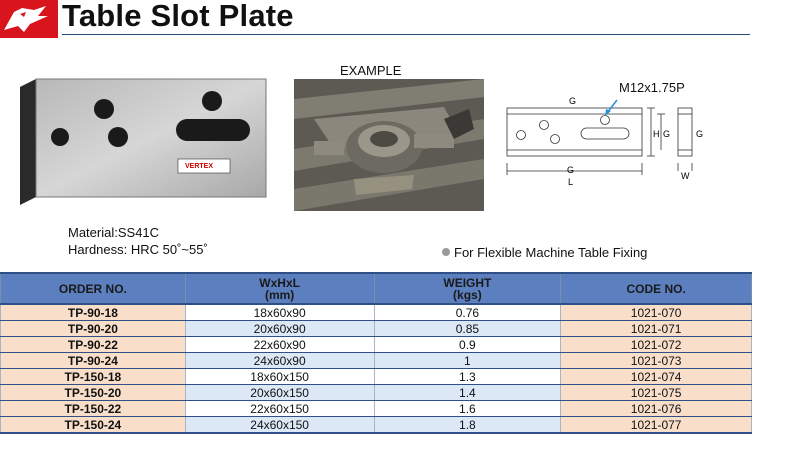 Image resolution: width=800 pixels, height=450 pixels. Describe the element at coordinates (652, 87) in the screenshot. I see `thread-spec-label: M12x1.75P` at that location.